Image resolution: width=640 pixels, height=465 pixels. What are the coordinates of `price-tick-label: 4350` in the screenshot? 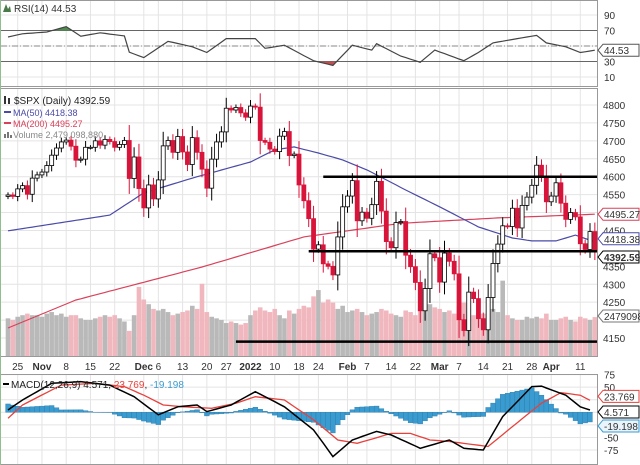 It's located at (614, 267).